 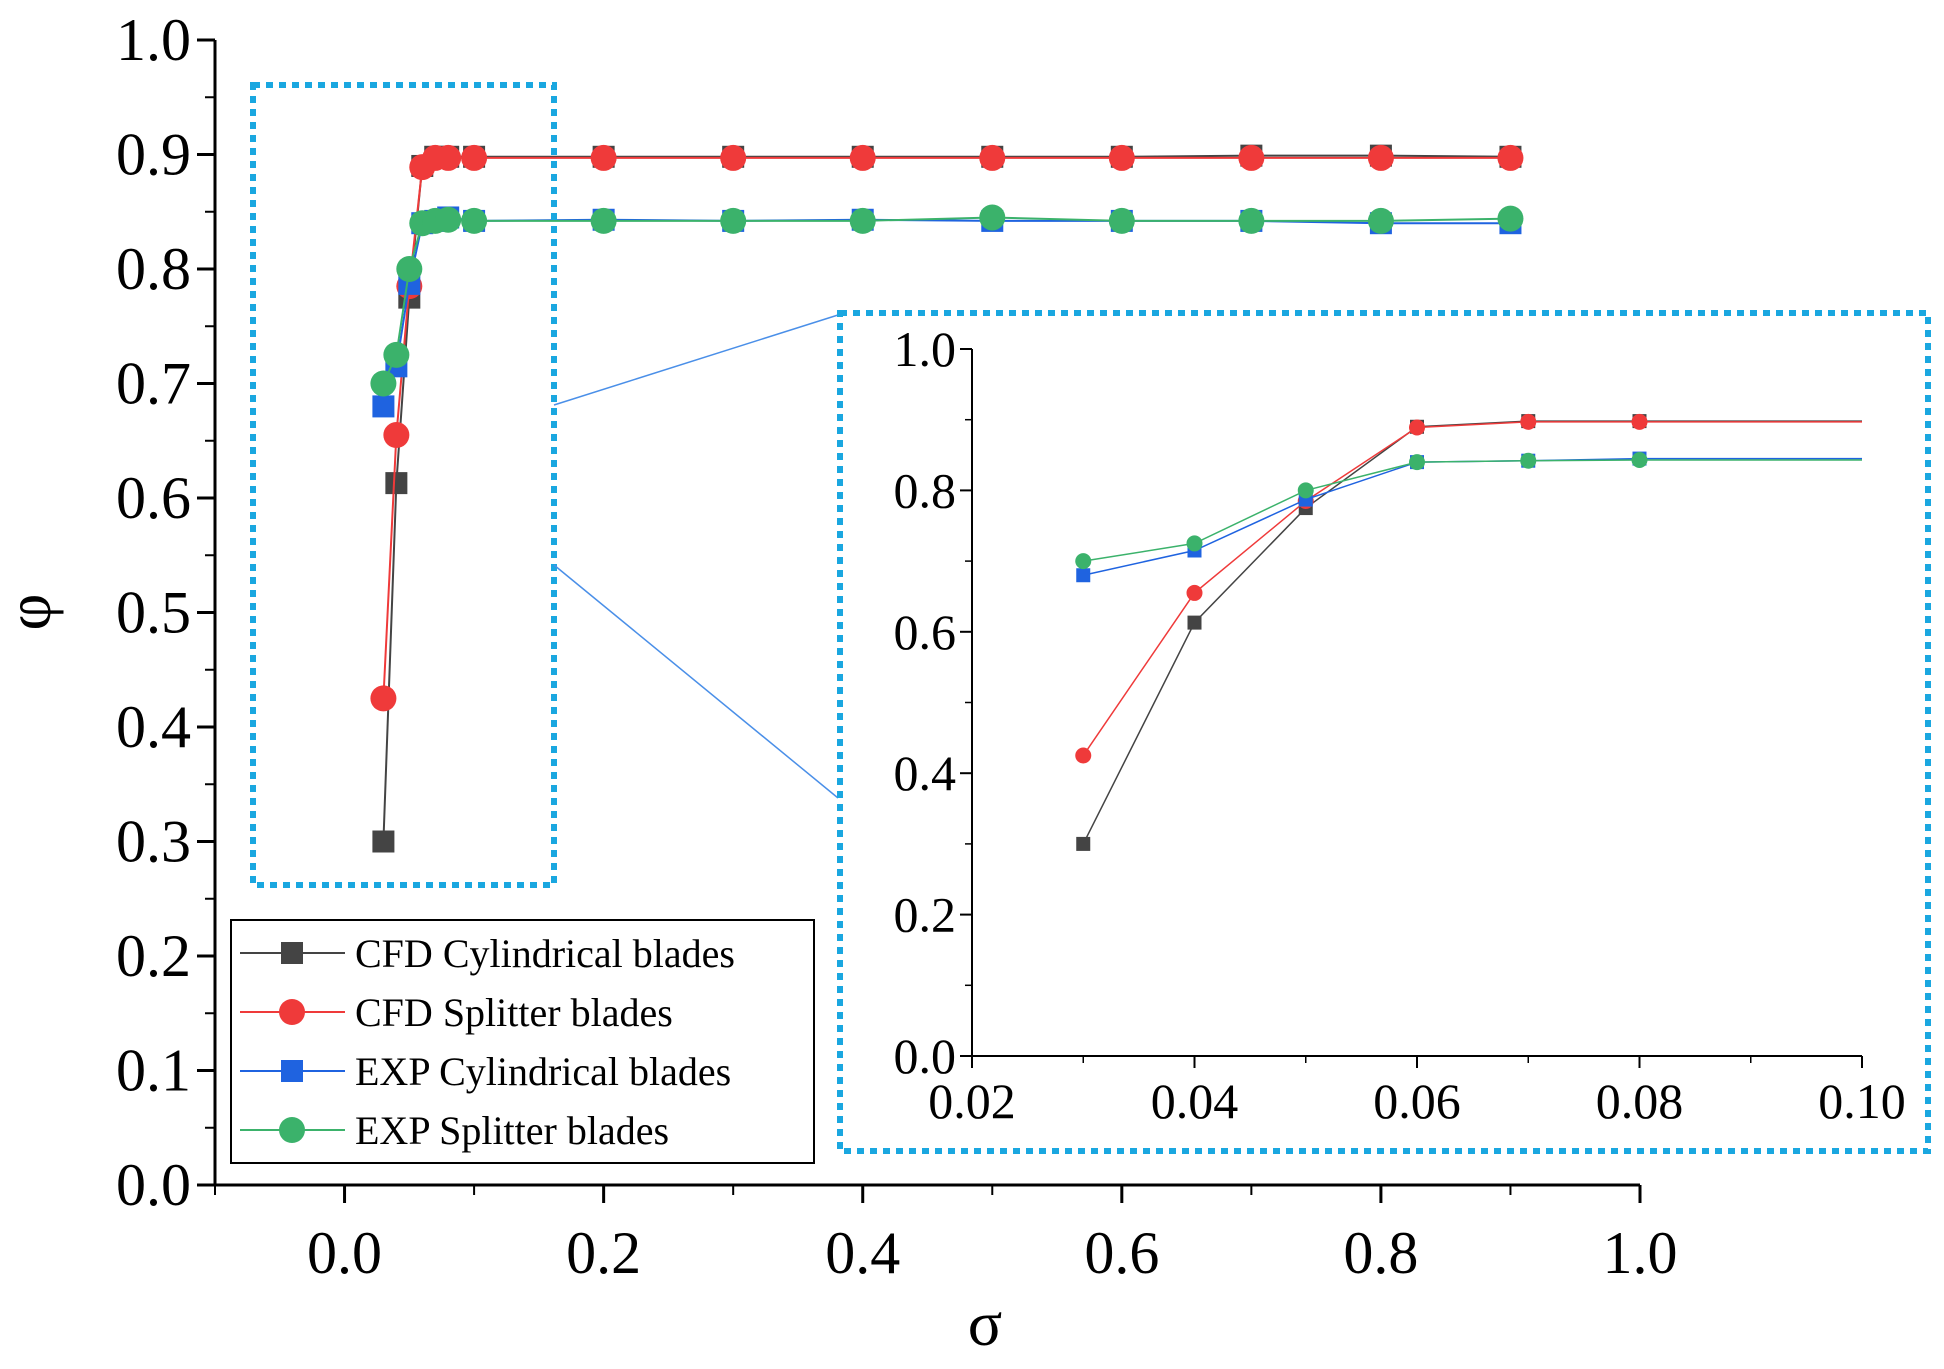 I want to click on legend-box, so click(x=522, y=1041).